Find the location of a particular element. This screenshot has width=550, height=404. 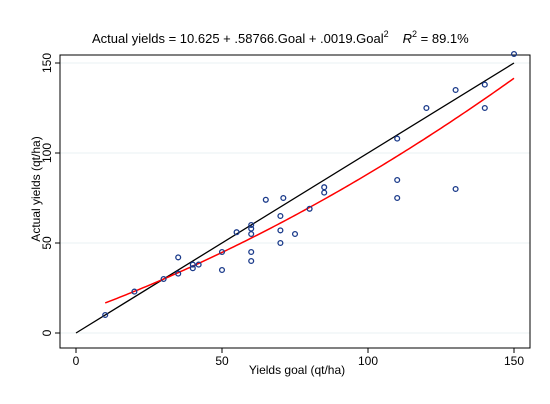

y-axis-title: Actual yields (qt/ha) is located at coordinates (36, 188).